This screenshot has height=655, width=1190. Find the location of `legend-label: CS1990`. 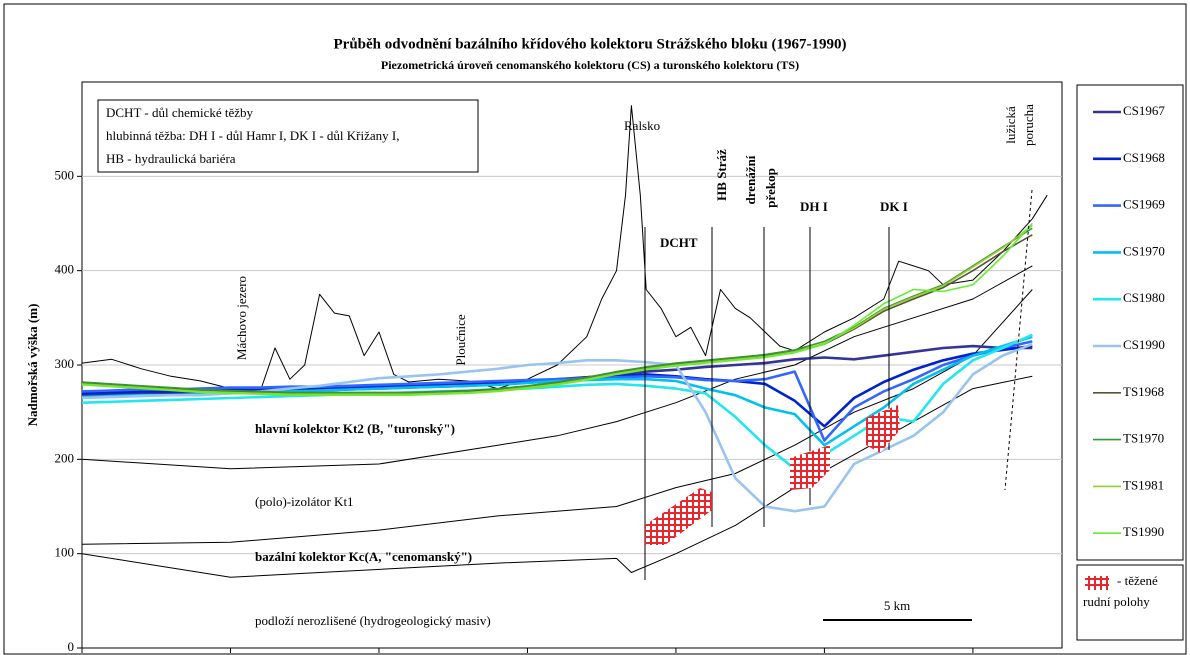

legend-label: CS1990 is located at coordinates (1144, 344).